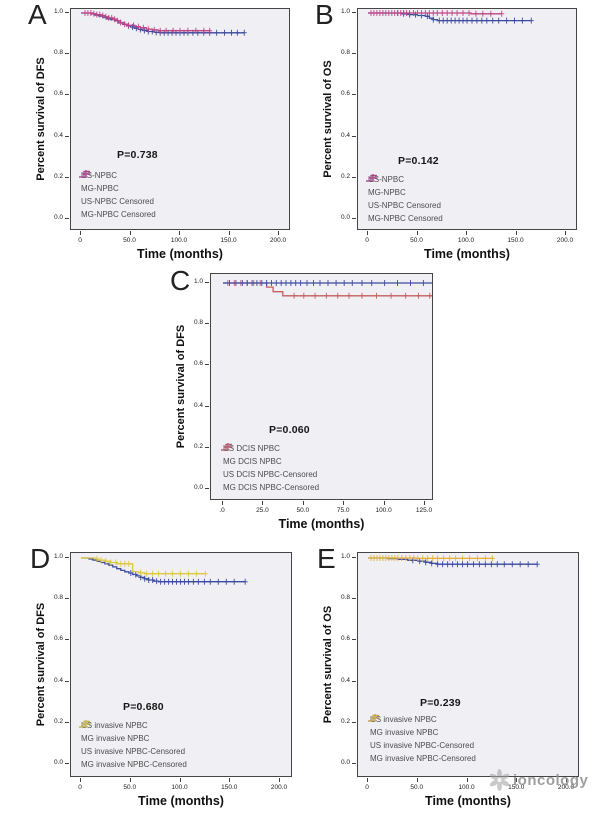  I want to click on legend-item-label: US DCIS NPBC, so click(251, 448).